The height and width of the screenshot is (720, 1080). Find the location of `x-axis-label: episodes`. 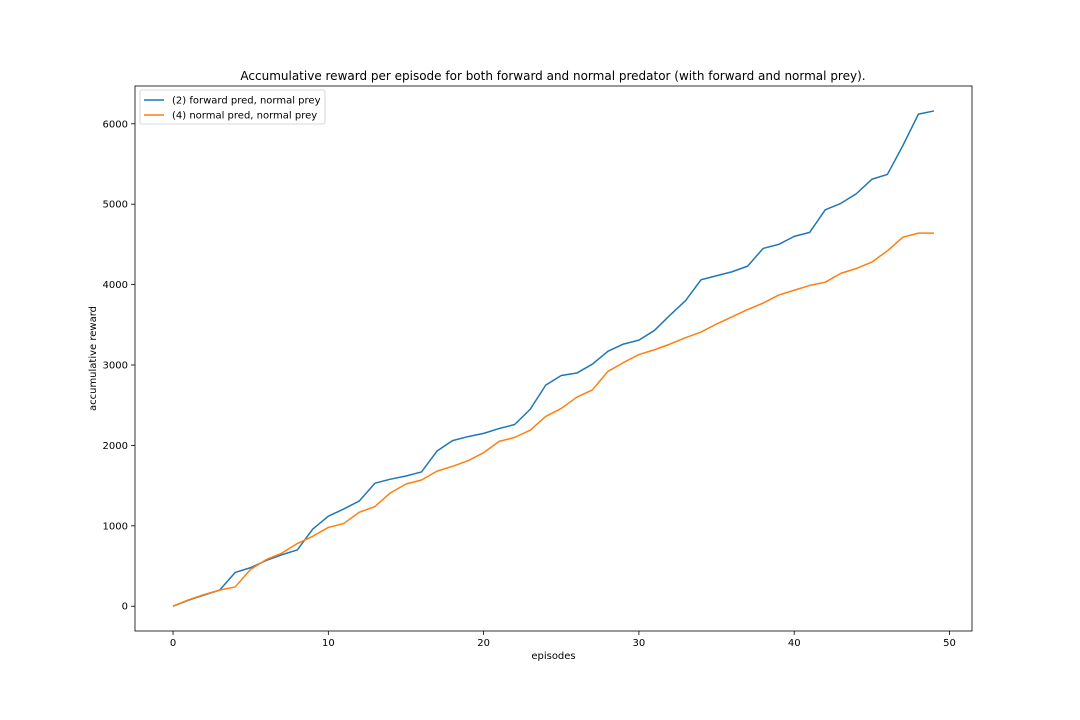

x-axis-label: episodes is located at coordinates (553, 656).